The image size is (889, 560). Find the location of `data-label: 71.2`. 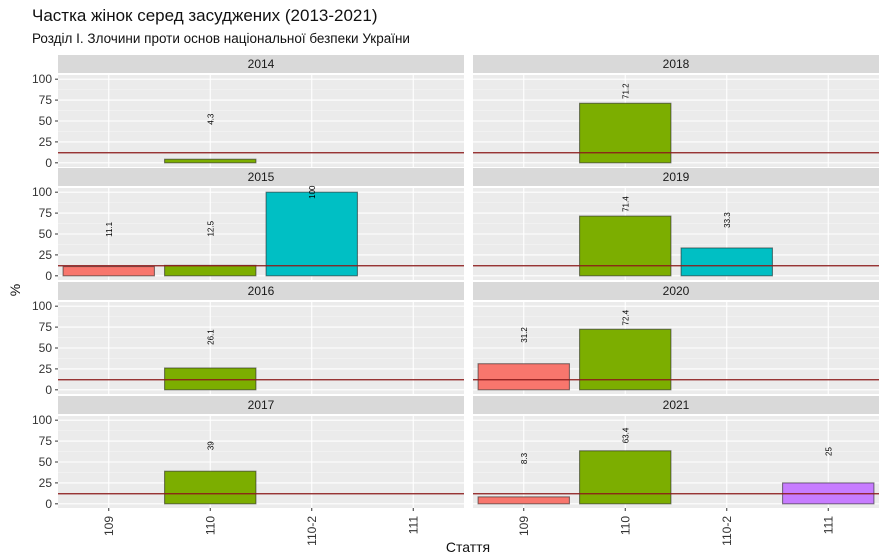

data-label: 71.2 is located at coordinates (625, 91).